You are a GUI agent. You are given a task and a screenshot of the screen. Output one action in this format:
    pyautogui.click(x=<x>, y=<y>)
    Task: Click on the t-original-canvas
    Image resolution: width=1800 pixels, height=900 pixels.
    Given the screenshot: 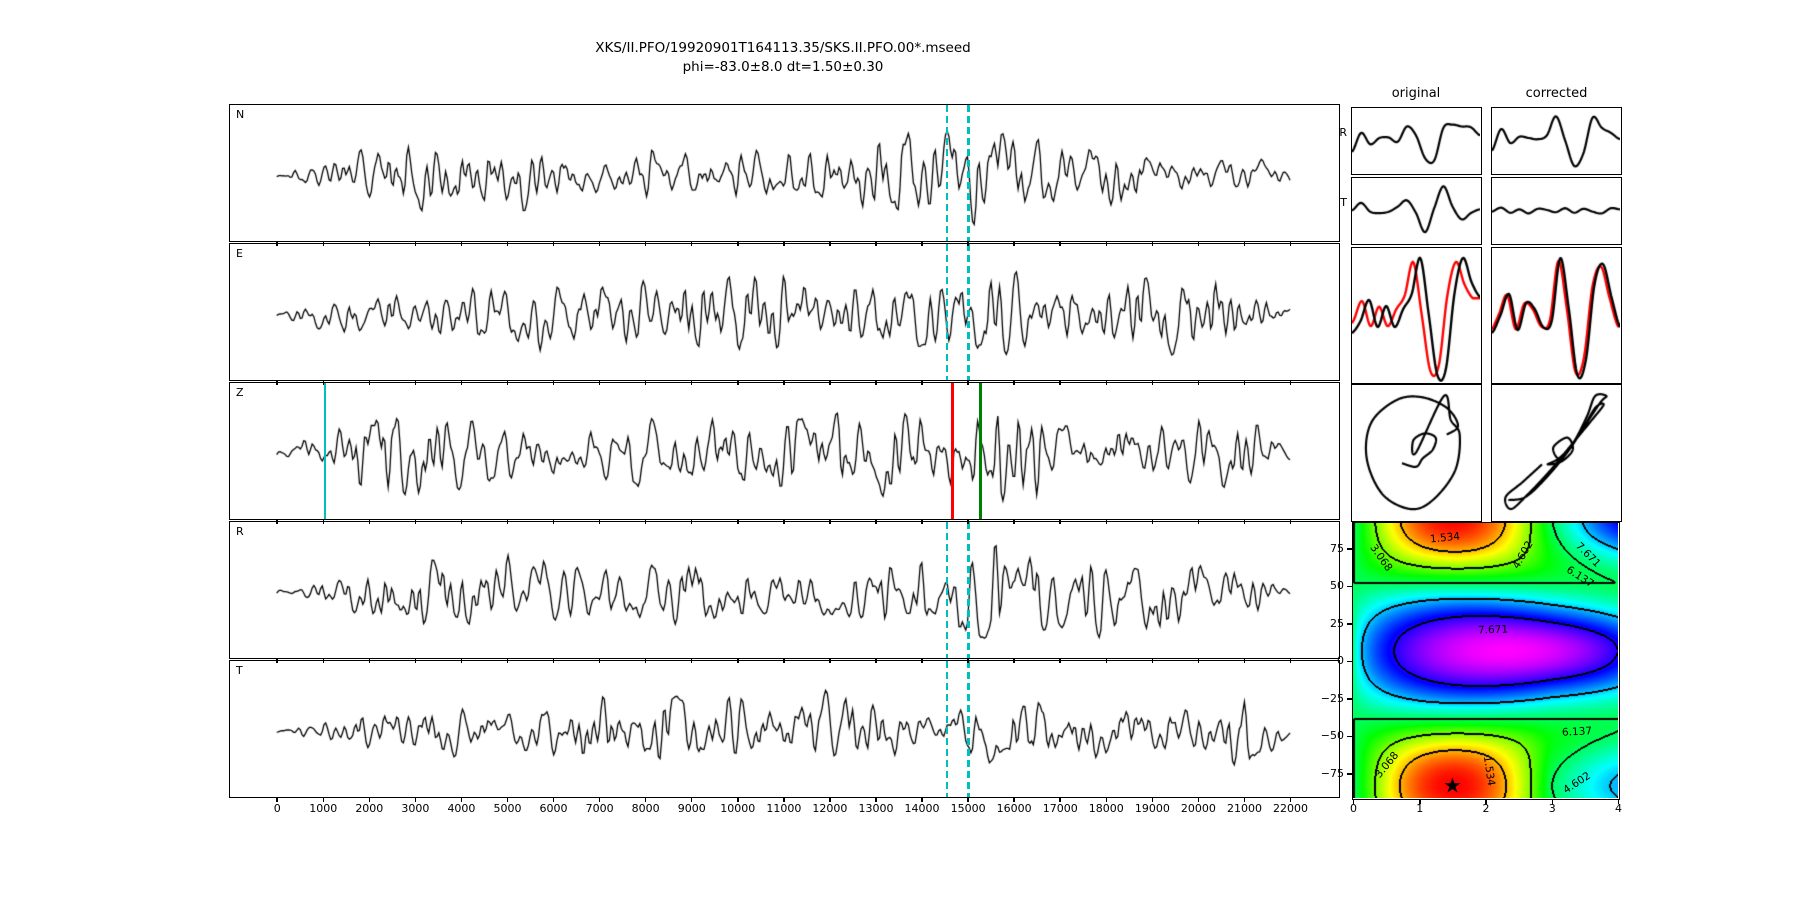 What is the action you would take?
    pyautogui.click(x=1416, y=210)
    